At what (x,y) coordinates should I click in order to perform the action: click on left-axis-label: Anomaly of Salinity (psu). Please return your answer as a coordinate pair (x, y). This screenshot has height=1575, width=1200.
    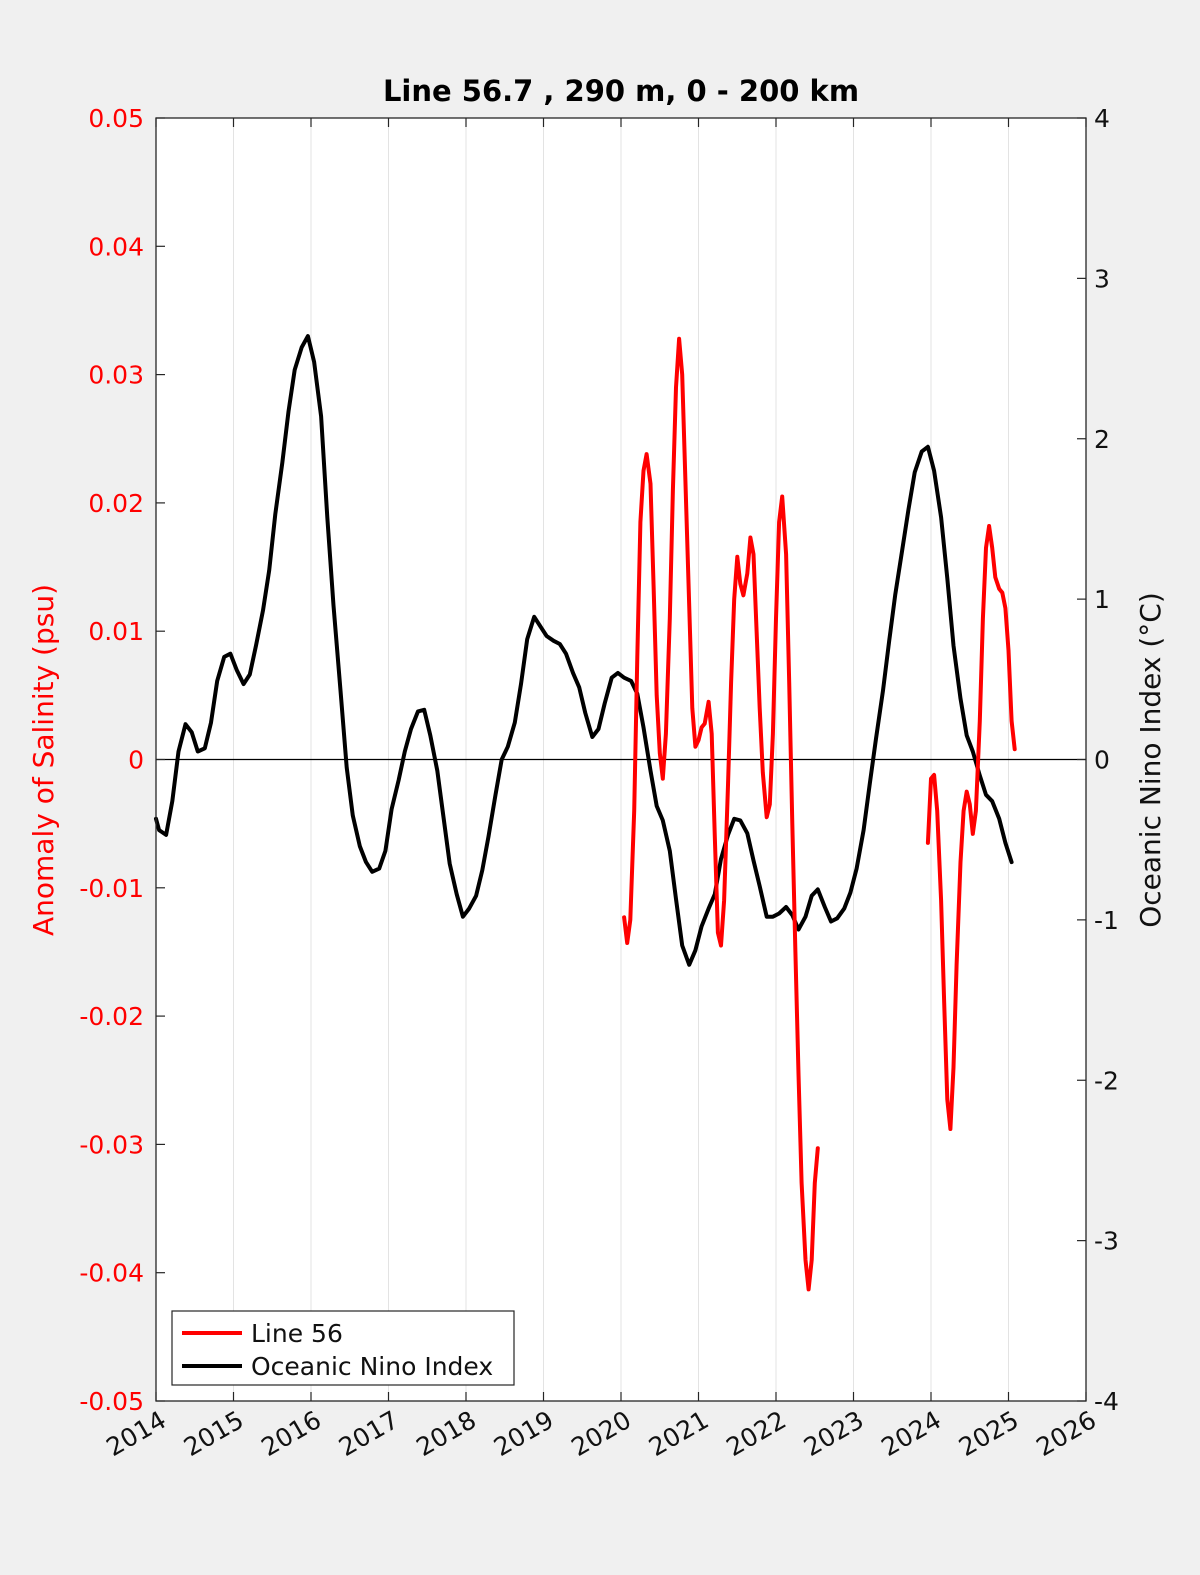
    Looking at the image, I should click on (43, 760).